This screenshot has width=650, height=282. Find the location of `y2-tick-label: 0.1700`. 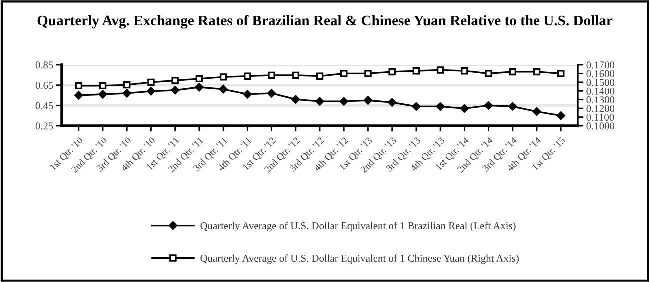

y2-tick-label: 0.1700 is located at coordinates (600, 65).